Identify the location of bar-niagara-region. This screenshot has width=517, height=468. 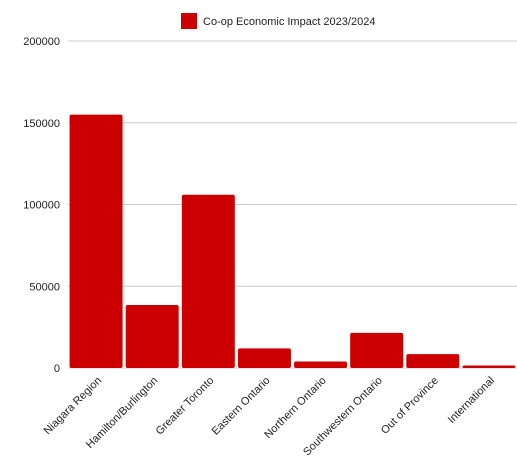
(96, 241).